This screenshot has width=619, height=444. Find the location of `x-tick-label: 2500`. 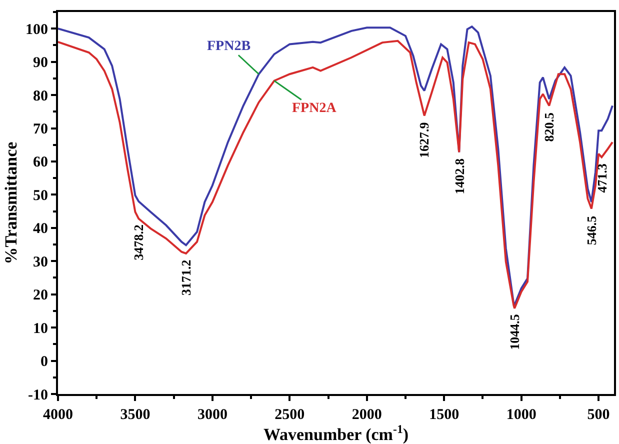

x-tick-label: 2500 is located at coordinates (289, 415).